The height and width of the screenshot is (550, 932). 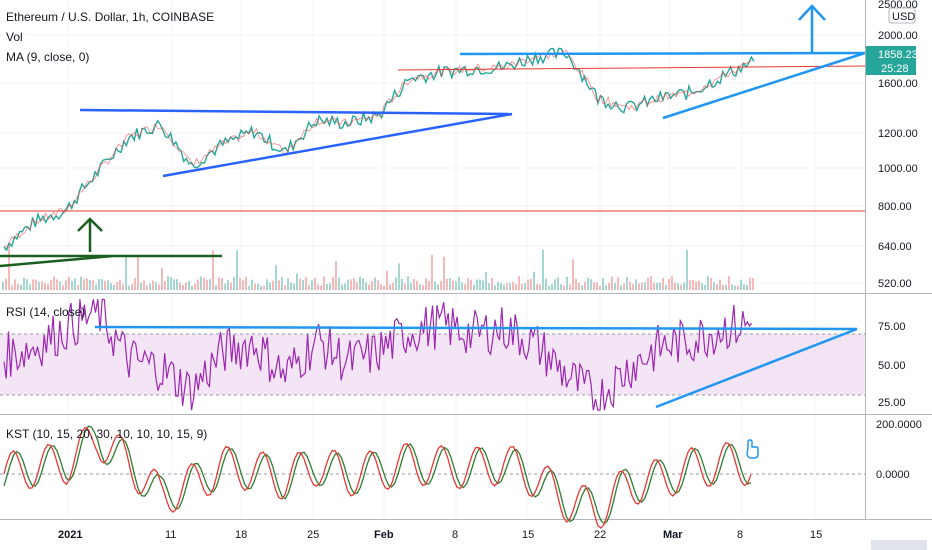 What do you see at coordinates (898, 84) in the screenshot?
I see `price-tick: 1600.00` at bounding box center [898, 84].